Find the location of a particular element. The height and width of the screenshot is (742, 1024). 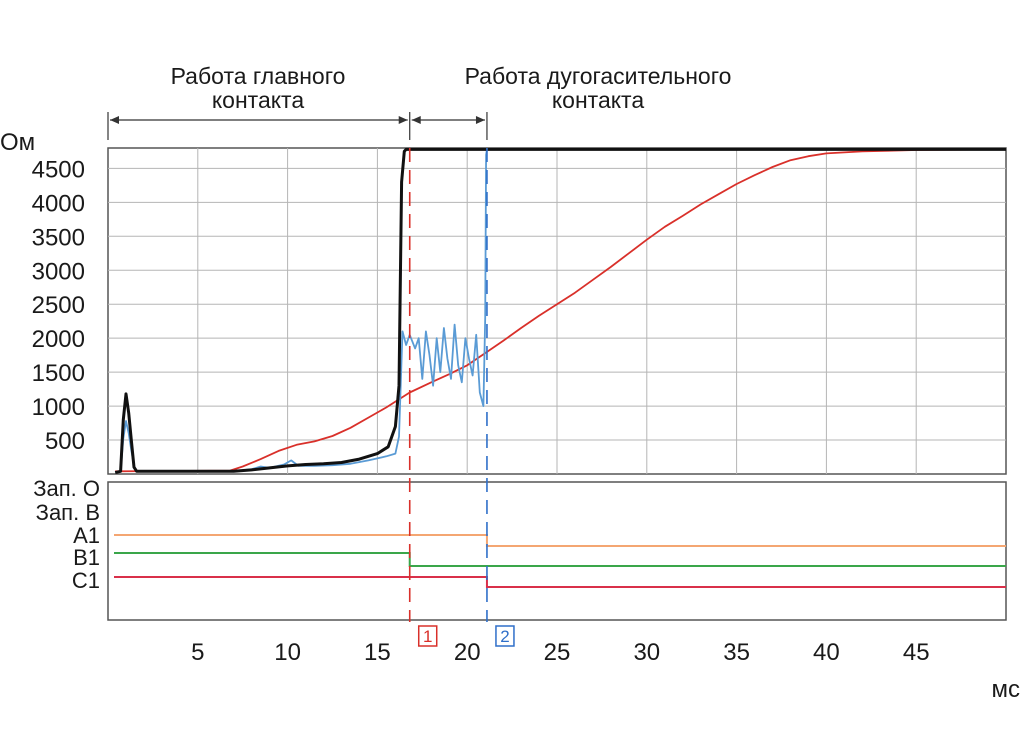

x-tick-label: 5 is located at coordinates (197, 652).